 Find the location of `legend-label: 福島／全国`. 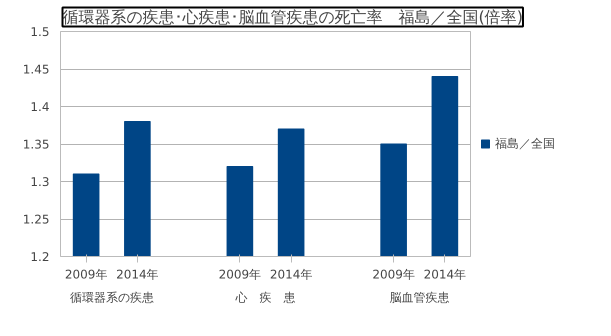

legend-label: 福島／全国 is located at coordinates (525, 143).